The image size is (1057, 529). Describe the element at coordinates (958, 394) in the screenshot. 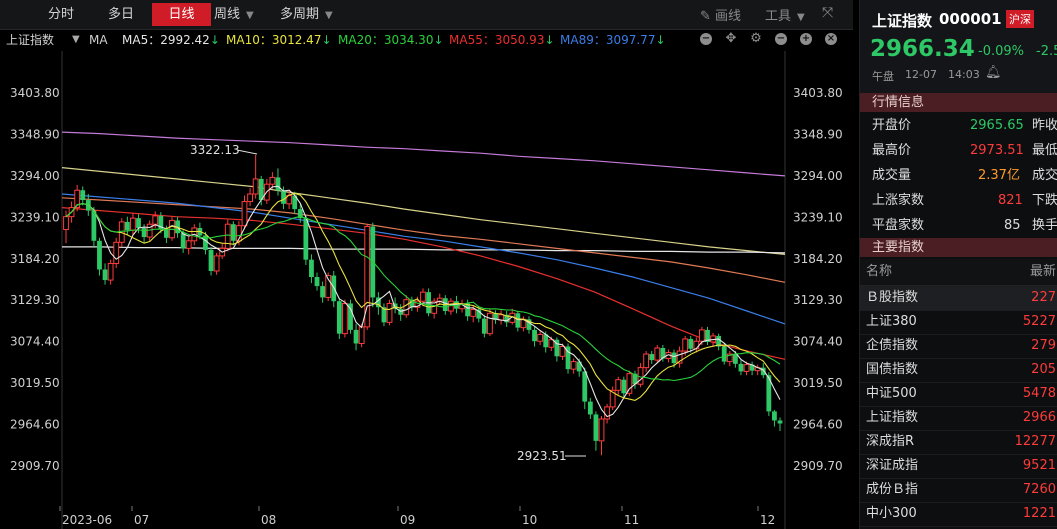

I see `index-row: 中证500 5478` at that location.